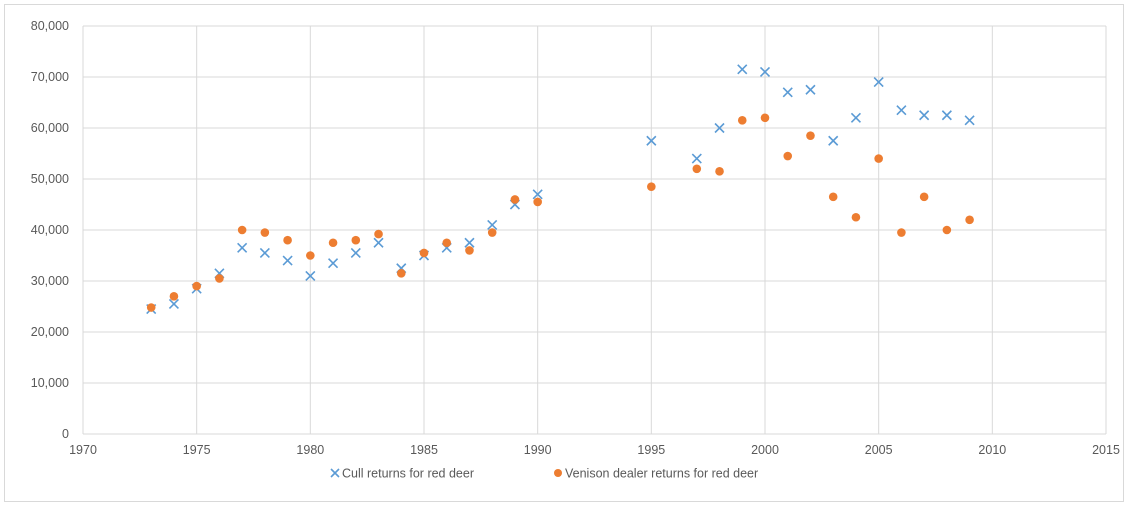 The image size is (1130, 507). What do you see at coordinates (765, 450) in the screenshot?
I see `x-tick-label: 2000` at bounding box center [765, 450].